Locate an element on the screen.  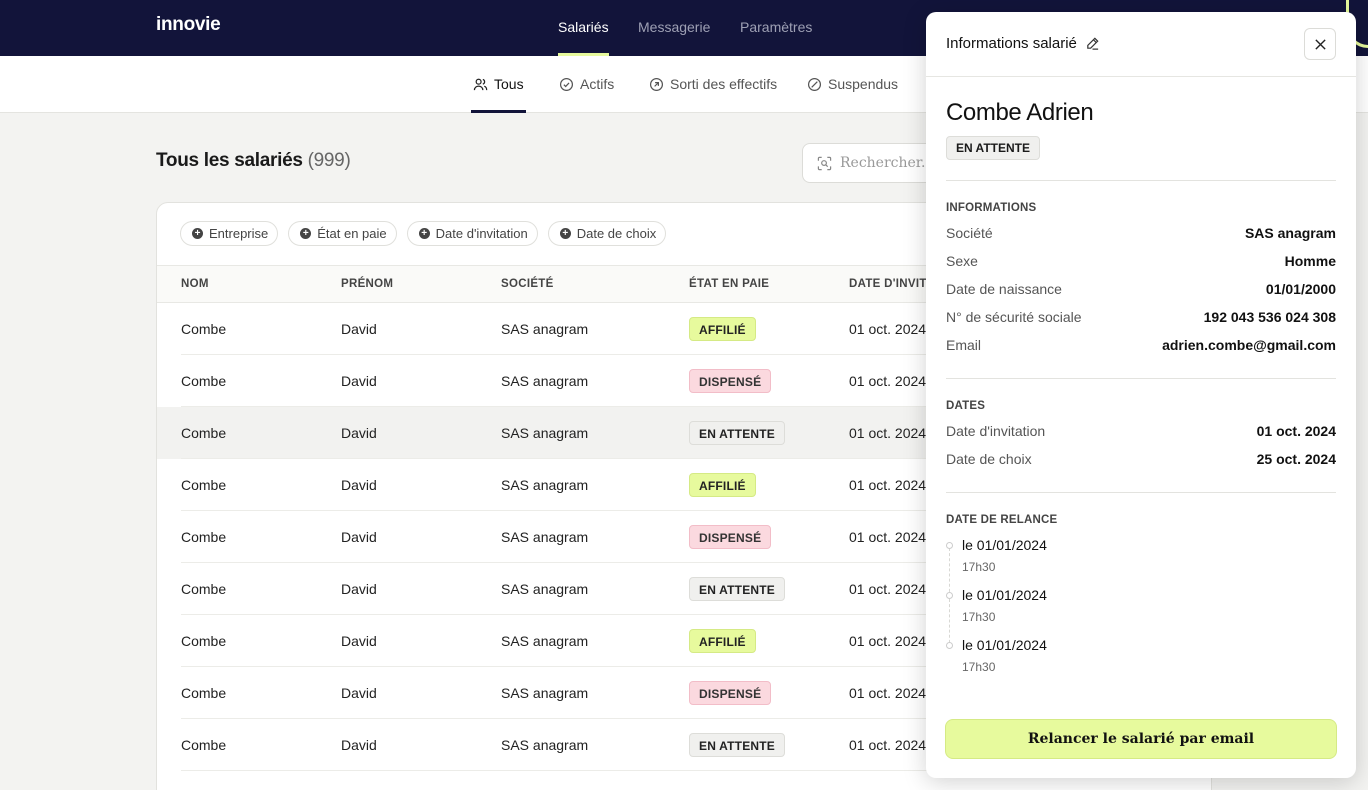
filter-date-invitation: + Date d'invitation is located at coordinates (472, 233).